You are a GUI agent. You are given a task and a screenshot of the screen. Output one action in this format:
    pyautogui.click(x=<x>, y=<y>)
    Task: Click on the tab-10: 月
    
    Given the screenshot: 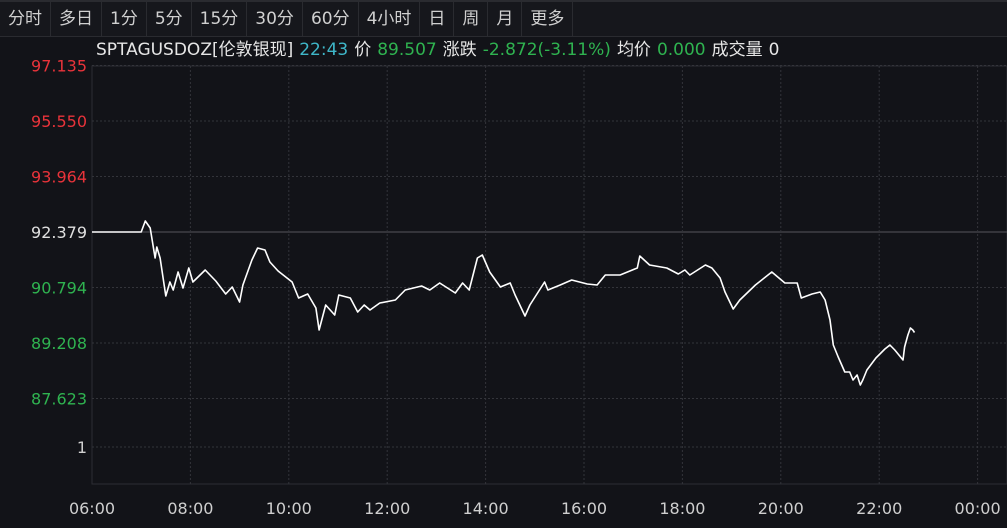 What is the action you would take?
    pyautogui.click(x=505, y=19)
    